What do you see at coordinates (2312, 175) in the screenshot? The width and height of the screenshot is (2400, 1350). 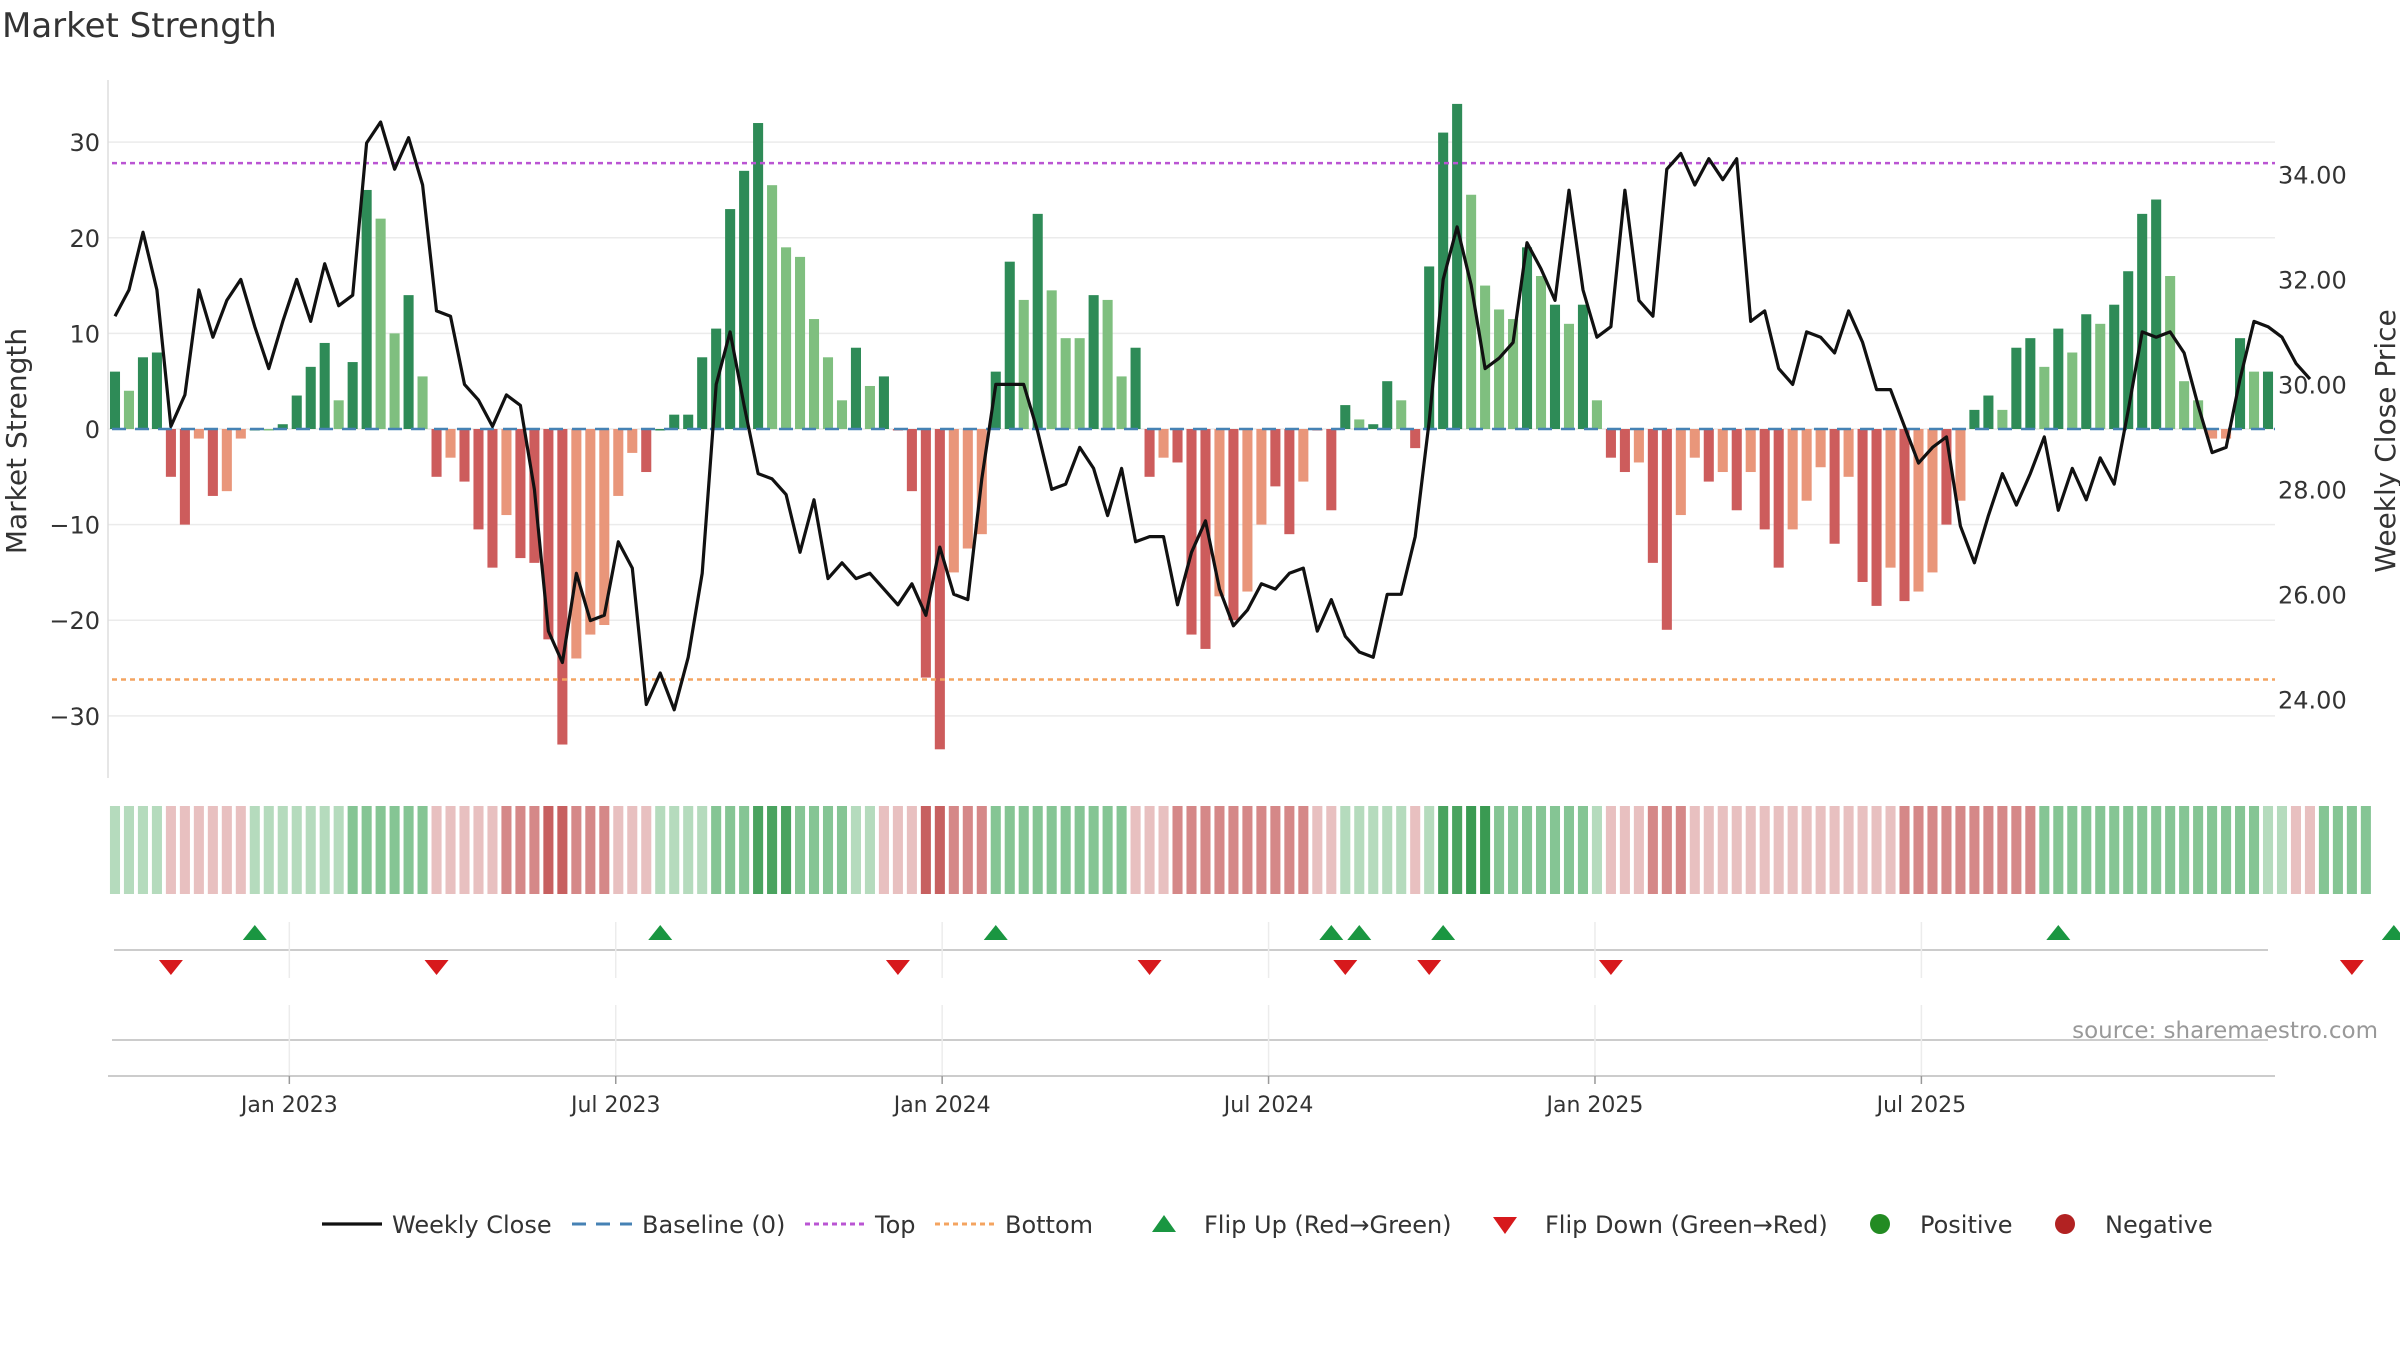 I see `y2-tick-label: 34.00` at bounding box center [2312, 175].